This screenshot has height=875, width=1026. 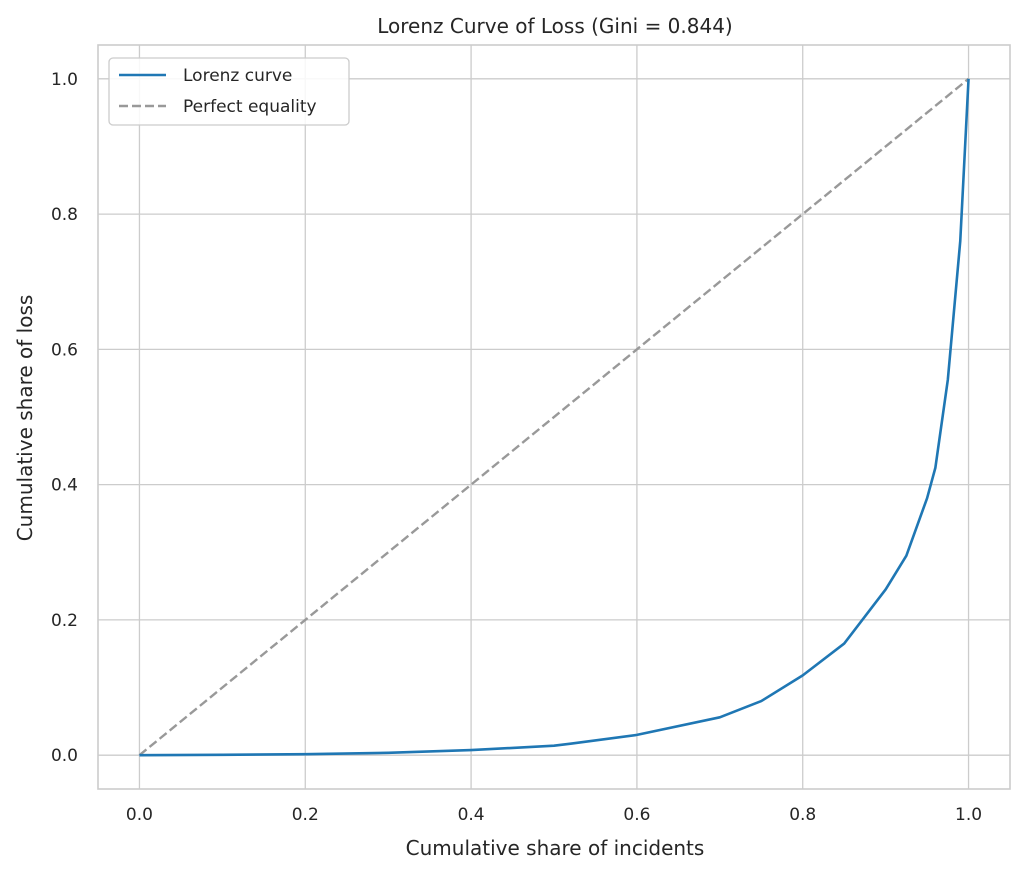 What do you see at coordinates (64, 215) in the screenshot?
I see `y-tick-label: 0.8` at bounding box center [64, 215].